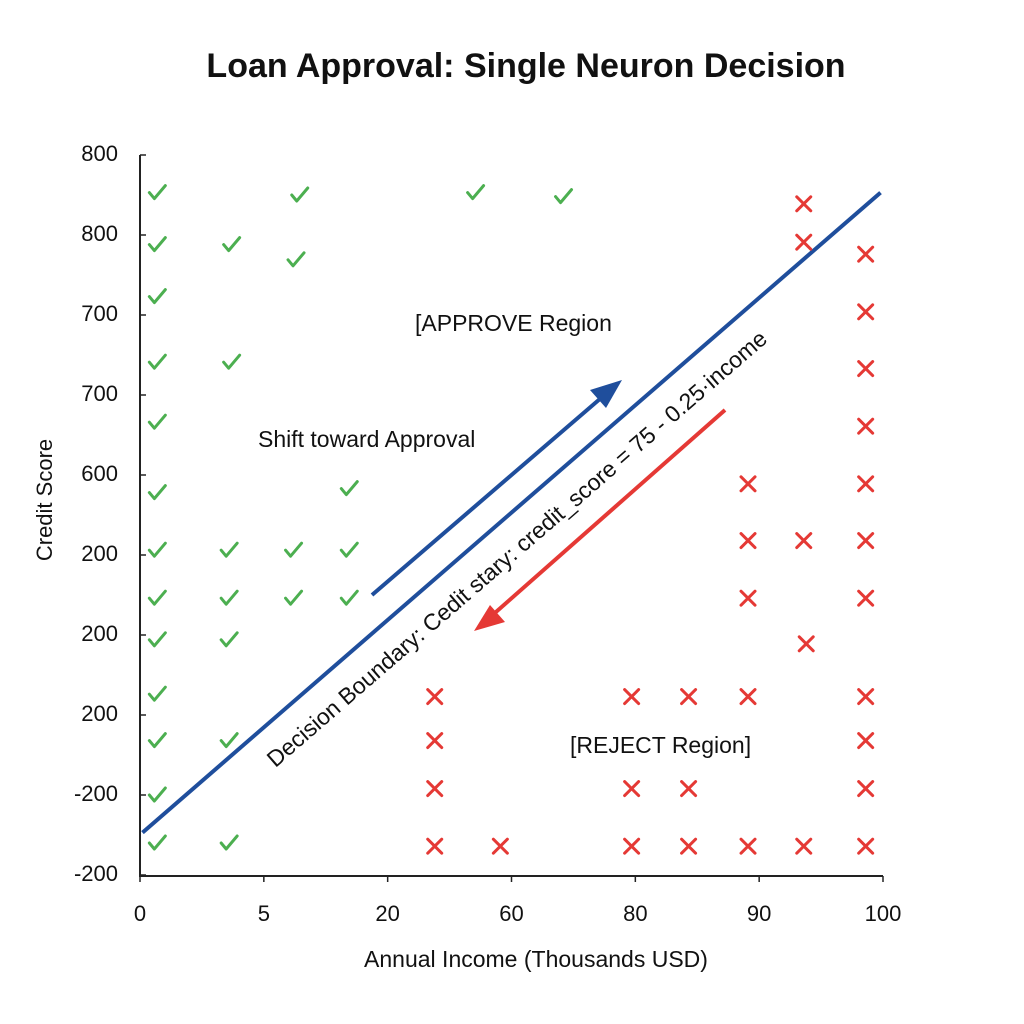 The width and height of the screenshot is (1024, 1024). What do you see at coordinates (513, 323) in the screenshot?
I see `annotation: [APPROVE Region` at bounding box center [513, 323].